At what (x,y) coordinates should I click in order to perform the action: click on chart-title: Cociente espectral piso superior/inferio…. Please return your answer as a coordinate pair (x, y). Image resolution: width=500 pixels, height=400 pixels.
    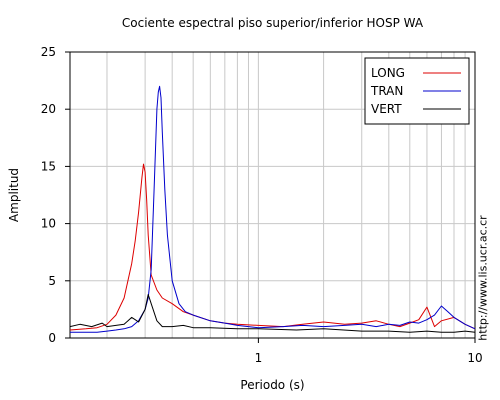
    Looking at the image, I should click on (272, 23).